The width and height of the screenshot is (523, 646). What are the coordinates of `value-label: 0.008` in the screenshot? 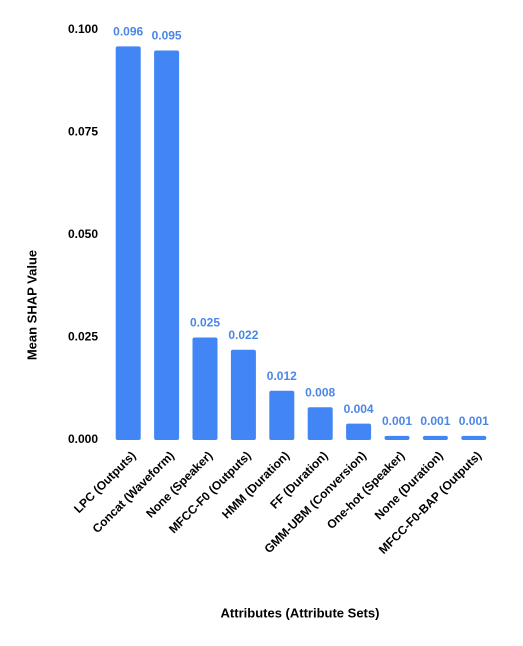 It's located at (320, 392).